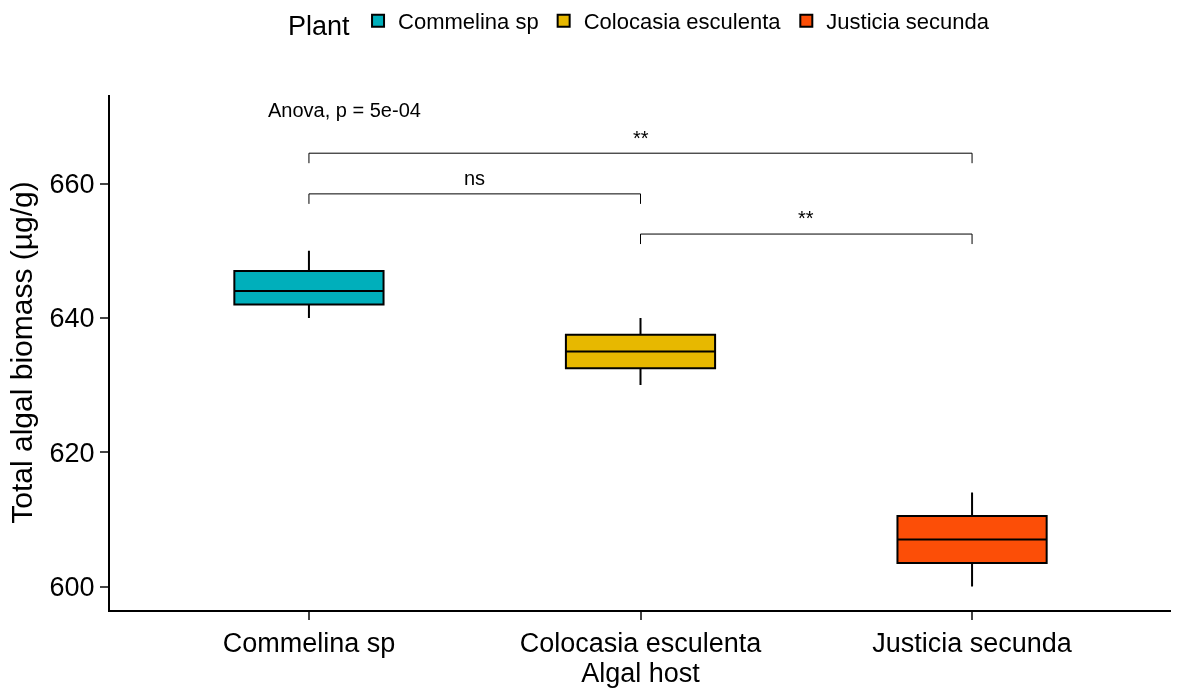 This screenshot has height=700, width=1186. What do you see at coordinates (344, 110) in the screenshot?
I see `annotation: Anova, p = 5e-04` at bounding box center [344, 110].